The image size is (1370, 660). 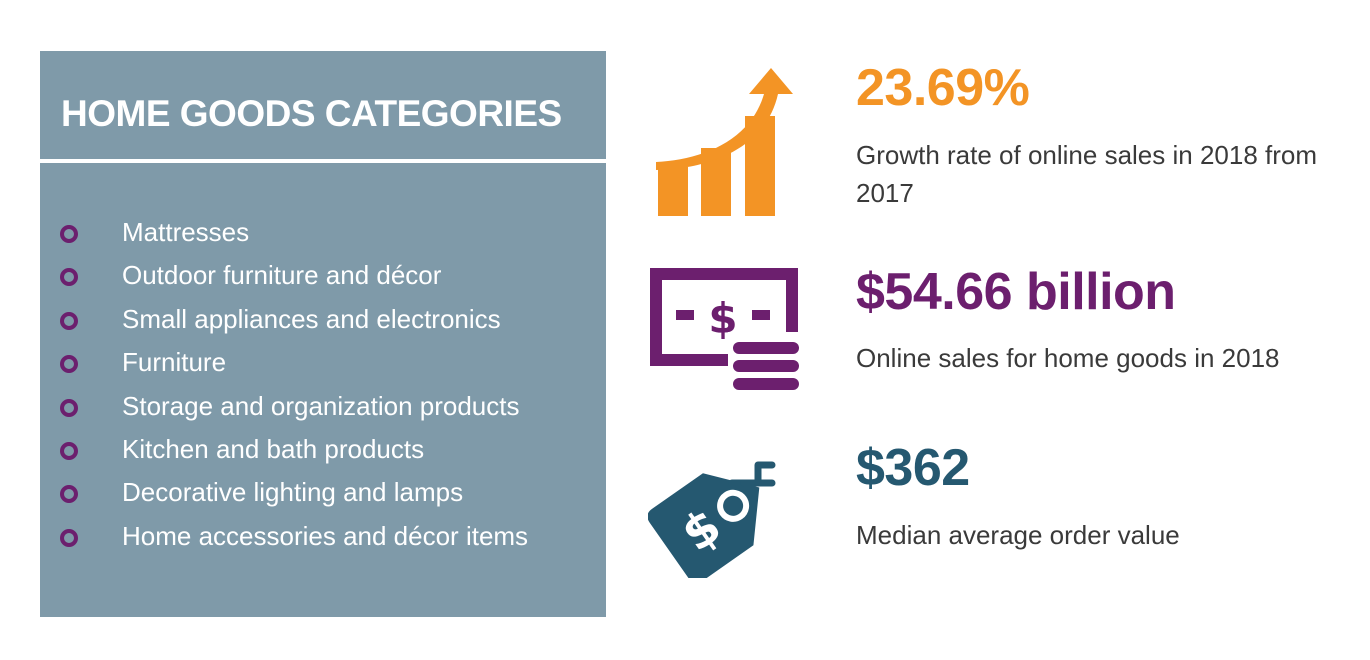 I want to click on growth-chart-icon, so click(x=724, y=142).